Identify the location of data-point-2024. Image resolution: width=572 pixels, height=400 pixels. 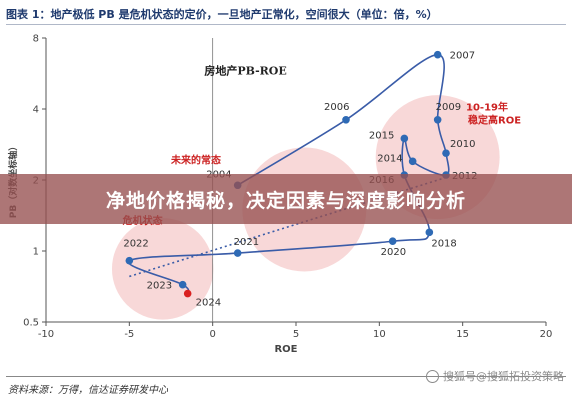
(187, 293).